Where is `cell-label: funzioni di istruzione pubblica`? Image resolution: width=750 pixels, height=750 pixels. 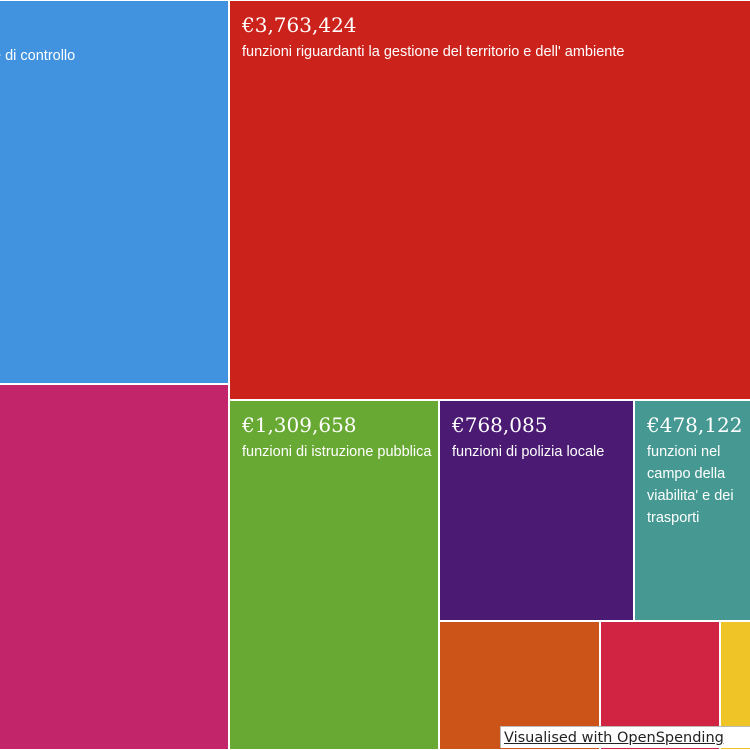
cell-label: funzioni di istruzione pubblica is located at coordinates (337, 452).